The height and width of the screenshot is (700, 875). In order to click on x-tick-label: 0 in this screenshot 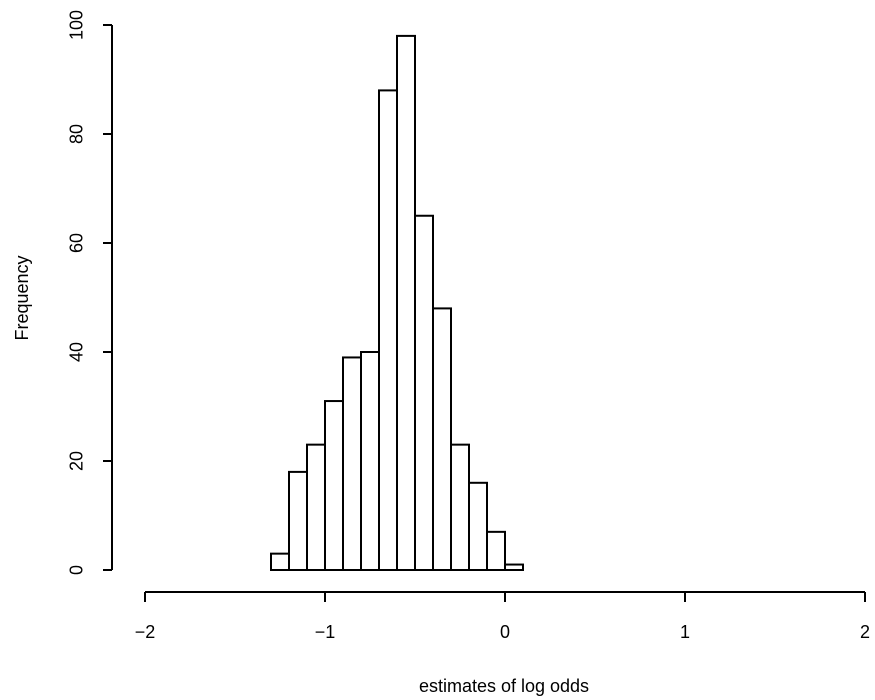, I will do `click(505, 632)`.